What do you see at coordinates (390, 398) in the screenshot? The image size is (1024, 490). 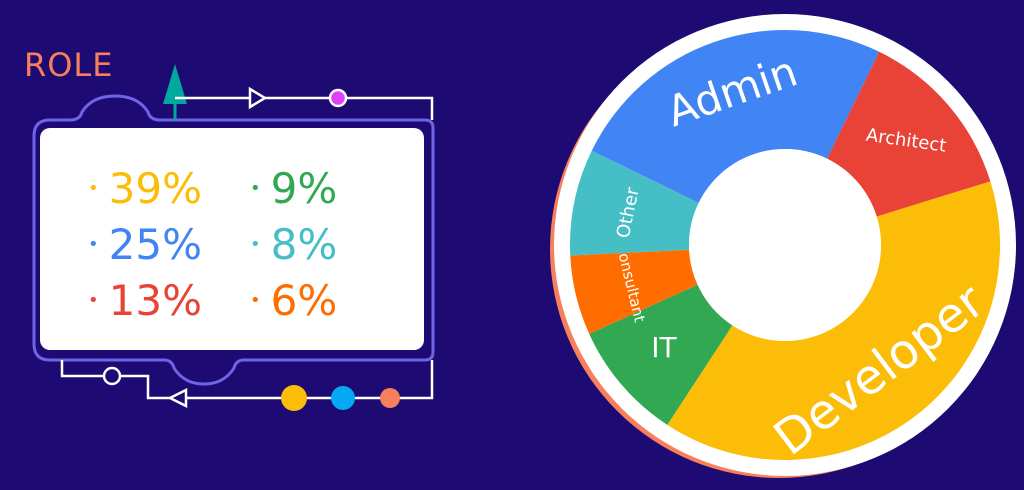 I see `coral-dot` at bounding box center [390, 398].